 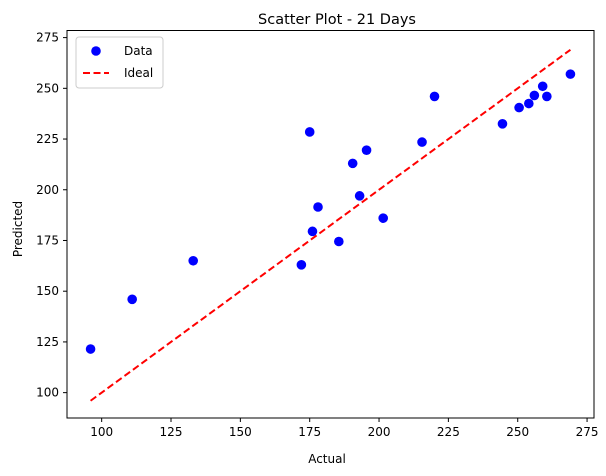 What do you see at coordinates (47, 139) in the screenshot?
I see `y-tick-label: 225` at bounding box center [47, 139].